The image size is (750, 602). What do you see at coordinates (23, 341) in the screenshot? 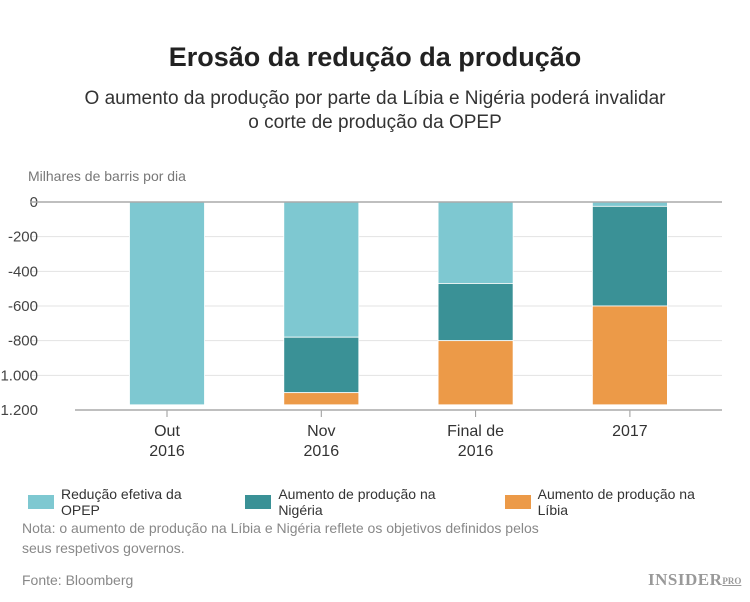
I see `y-tick-label: -800` at bounding box center [23, 341].